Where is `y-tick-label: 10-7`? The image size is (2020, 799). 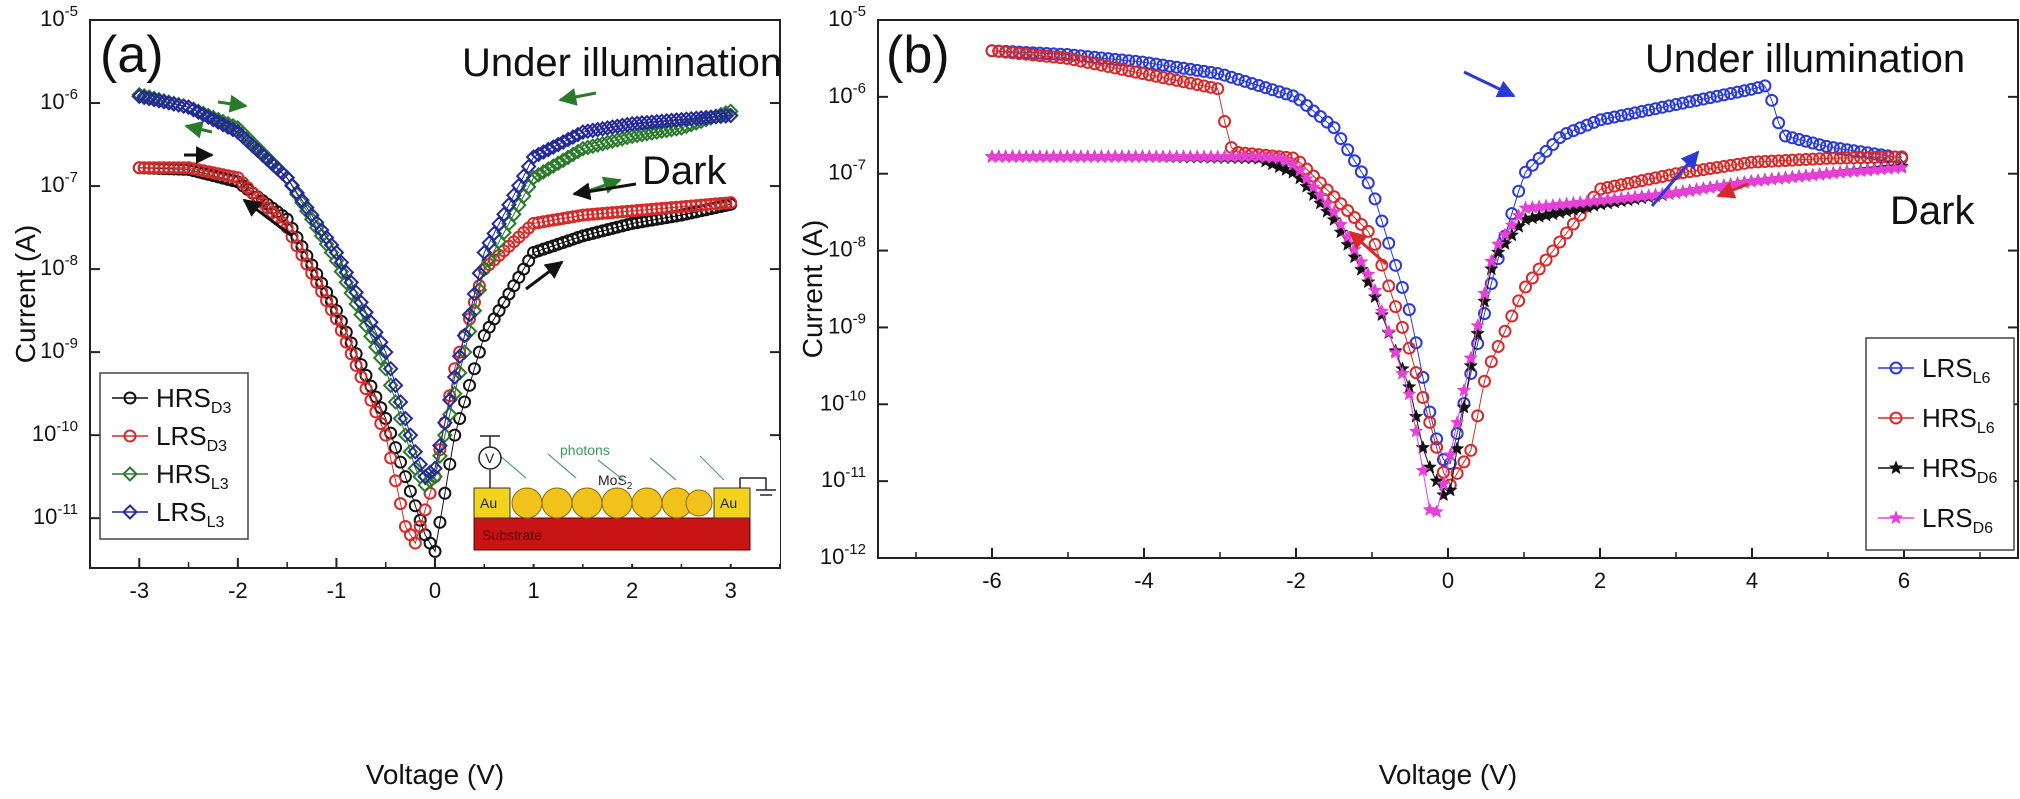 y-tick-label: 10-7 is located at coordinates (847, 171).